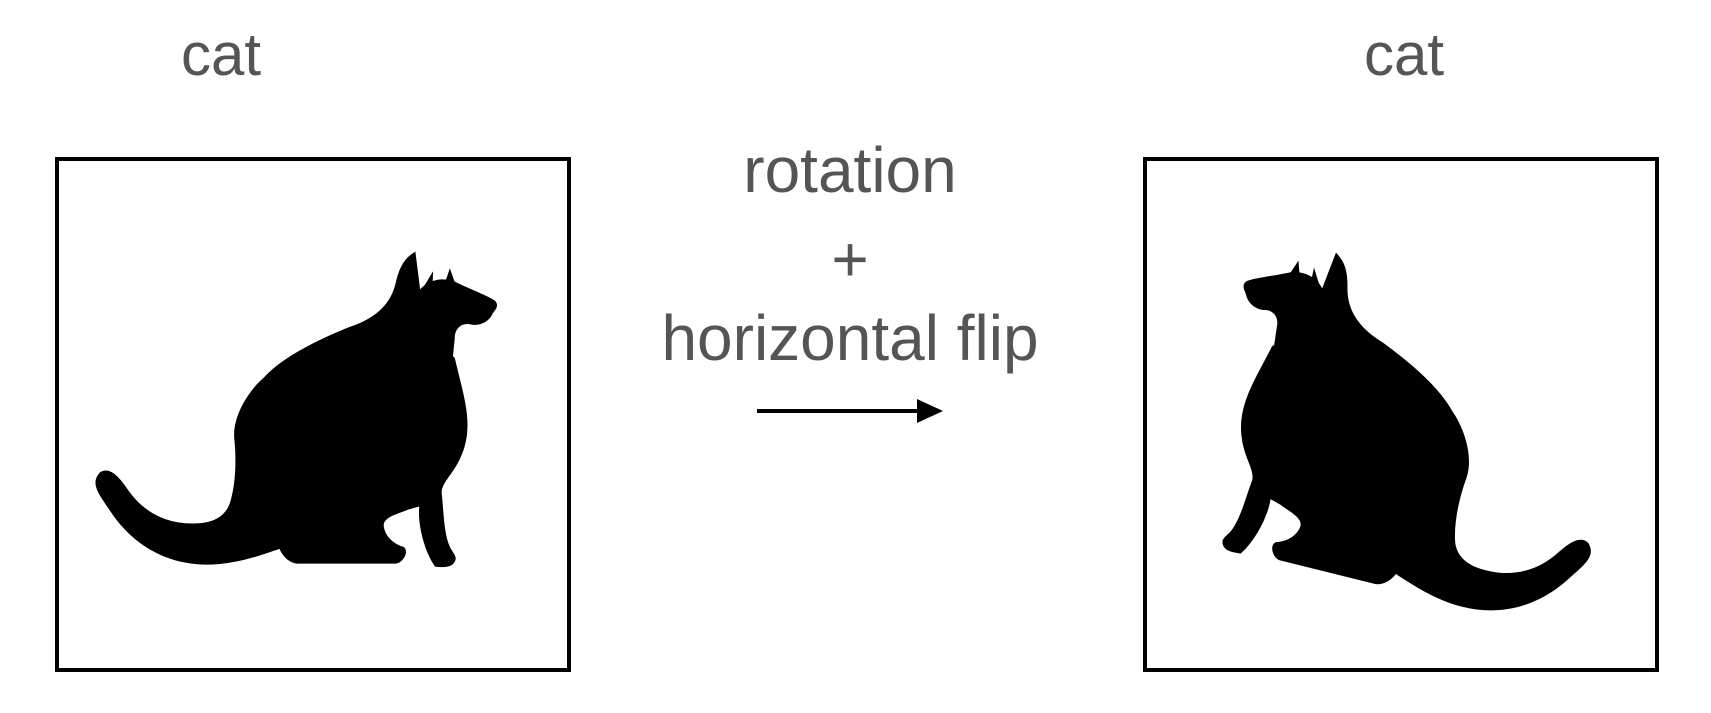 Image resolution: width=1711 pixels, height=713 pixels. I want to click on transform-plus-text: +, so click(850, 259).